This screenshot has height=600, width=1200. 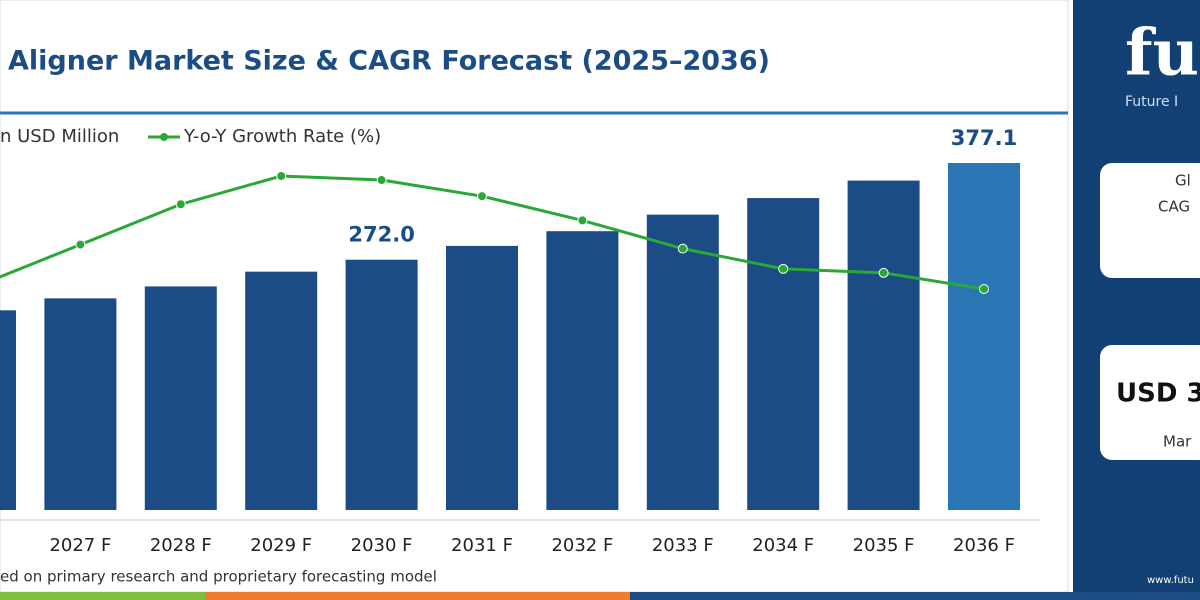 I want to click on legend-label: Y-o-Y Growth Rate (%), so click(x=282, y=136).